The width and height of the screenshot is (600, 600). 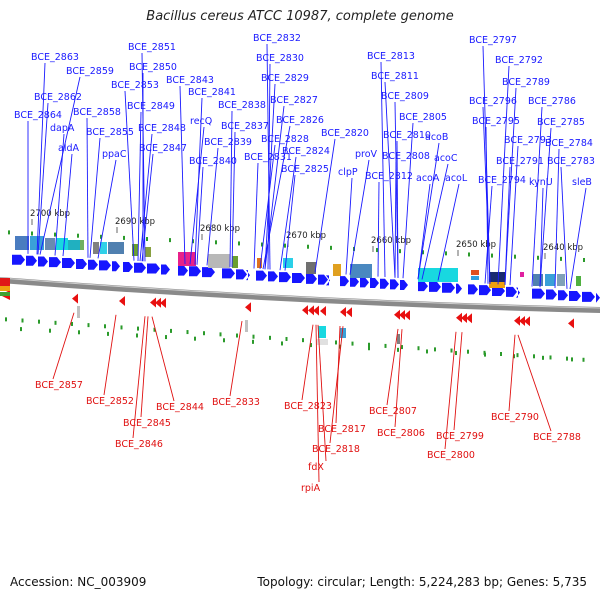 What do you see at coordinates (152, 47) in the screenshot?
I see `top-gene-label: BCE_2851` at bounding box center [152, 47].